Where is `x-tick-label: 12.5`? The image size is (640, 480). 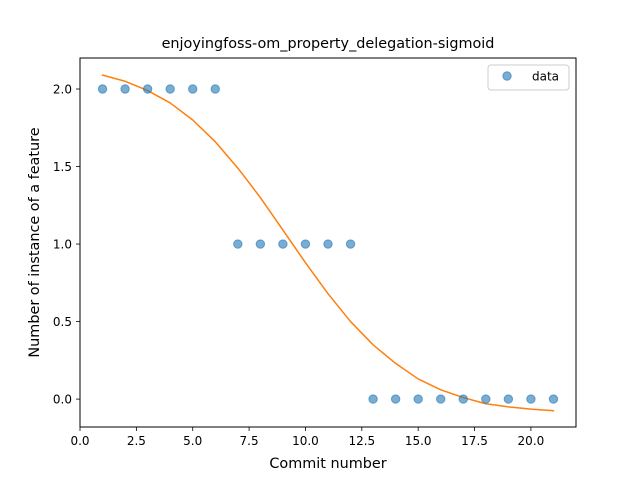 x-tick-label: 12.5 is located at coordinates (361, 441).